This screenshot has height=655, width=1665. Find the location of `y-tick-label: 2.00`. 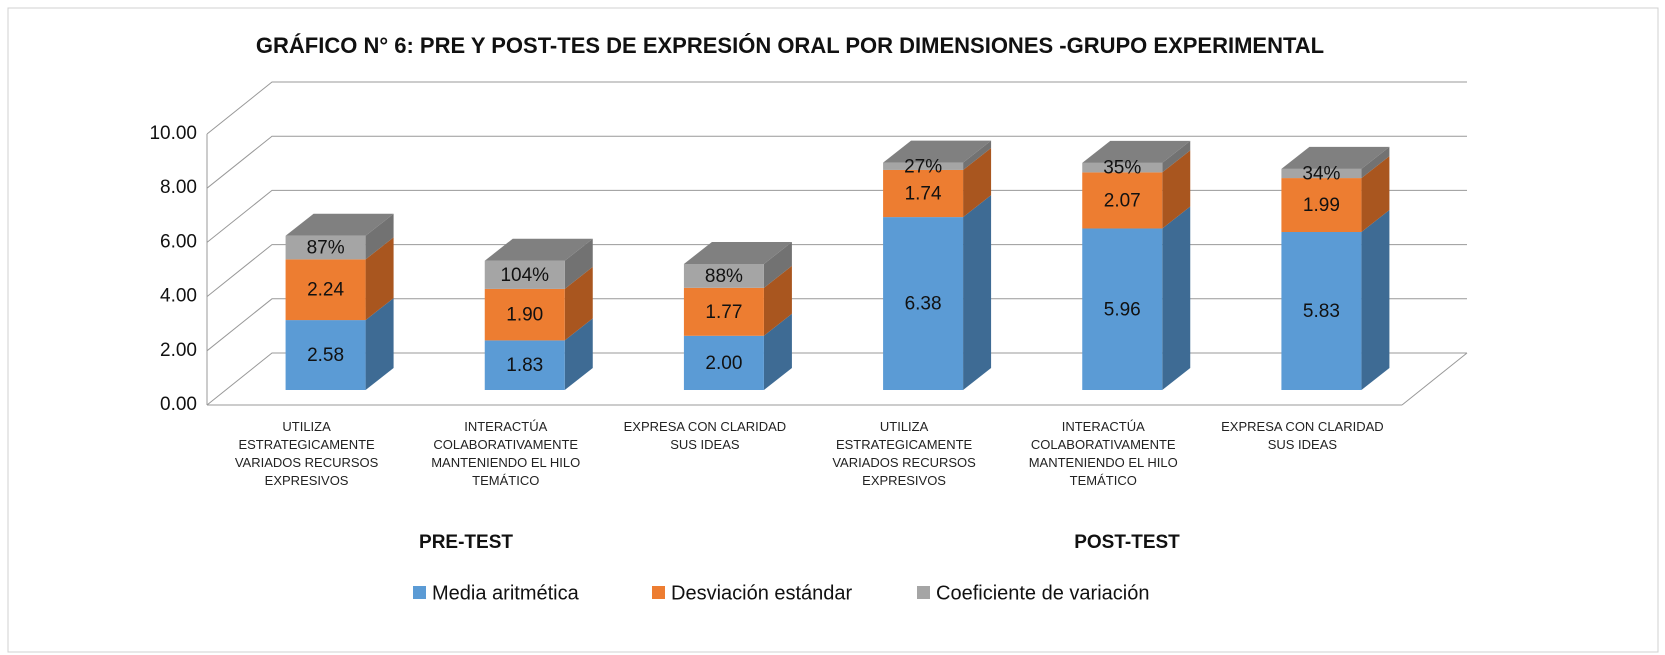

y-tick-label: 2.00 is located at coordinates (178, 350).